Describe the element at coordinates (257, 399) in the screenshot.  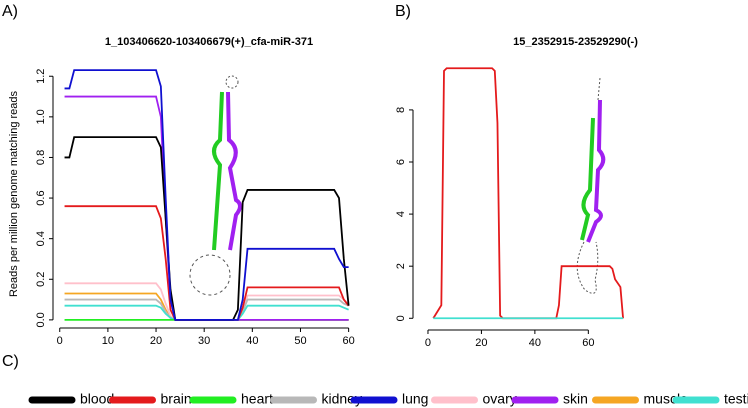
I see `legend-label: heart` at that location.